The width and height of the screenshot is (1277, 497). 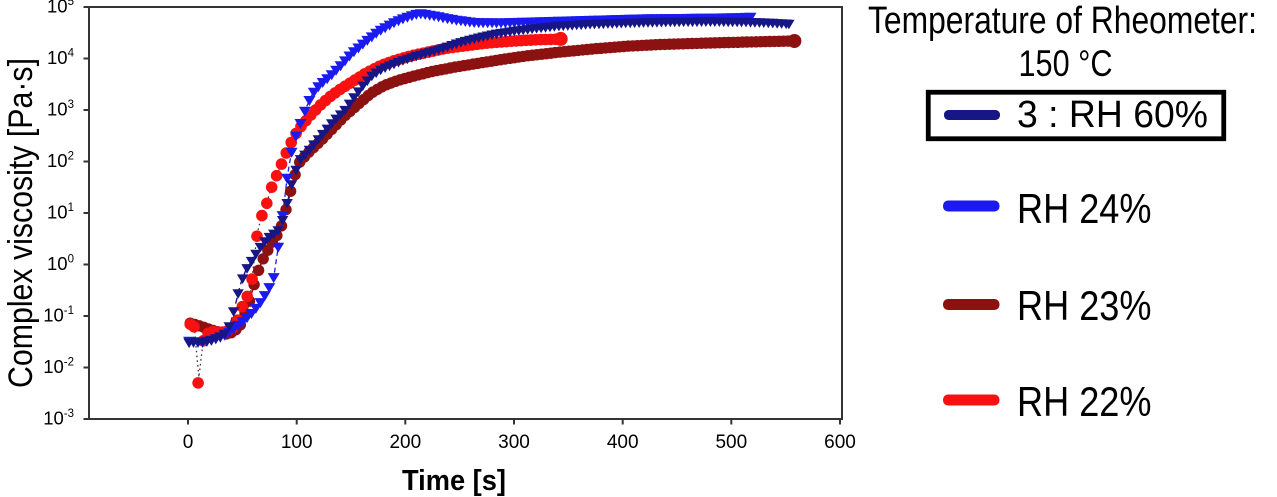 I want to click on svg-text: 150 °C, so click(x=1066, y=63).